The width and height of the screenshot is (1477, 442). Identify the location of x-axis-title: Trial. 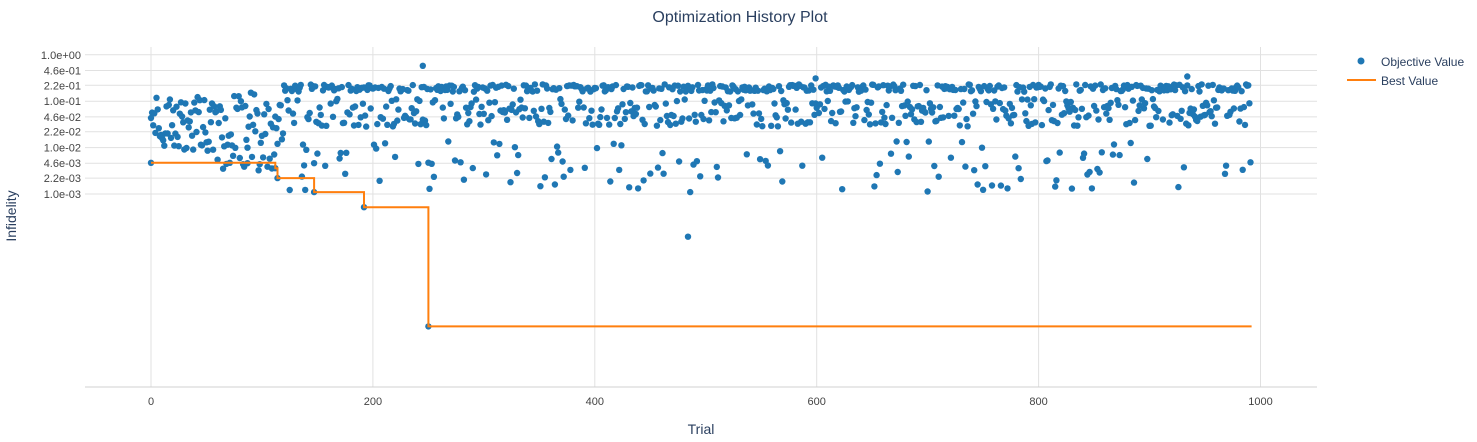
(701, 429).